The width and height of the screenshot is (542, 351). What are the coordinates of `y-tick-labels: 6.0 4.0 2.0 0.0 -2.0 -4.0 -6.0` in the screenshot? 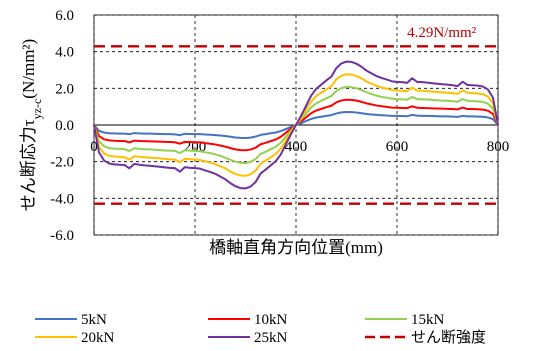 It's located at (62, 126).